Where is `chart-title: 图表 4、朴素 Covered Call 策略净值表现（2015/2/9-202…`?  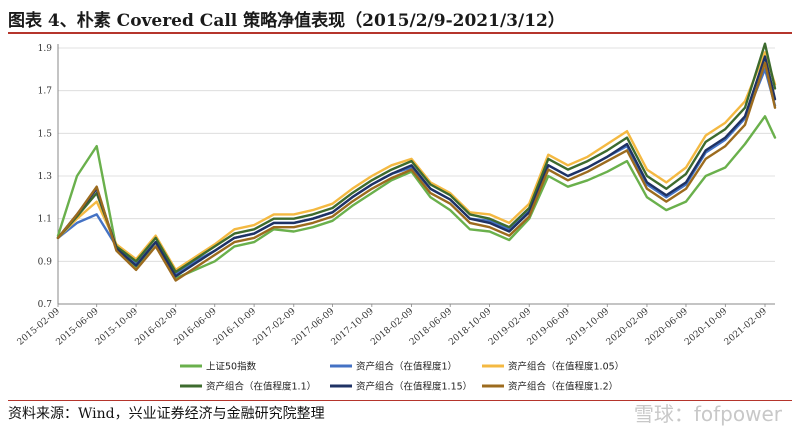 chart-title: 图表 4、朴素 Covered Call 策略净值表现（2015/2/9-202… is located at coordinates (286, 21).